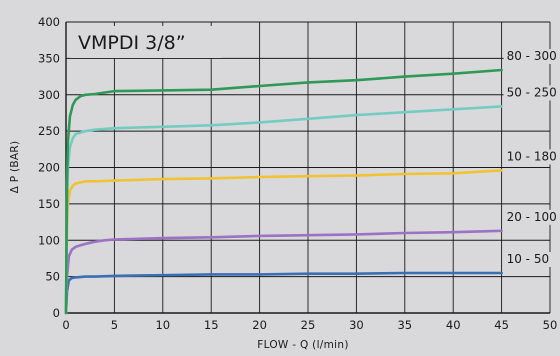 Image resolution: width=560 pixels, height=356 pixels. Describe the element at coordinates (114, 325) in the screenshot. I see `x-tick-label: 5` at that location.